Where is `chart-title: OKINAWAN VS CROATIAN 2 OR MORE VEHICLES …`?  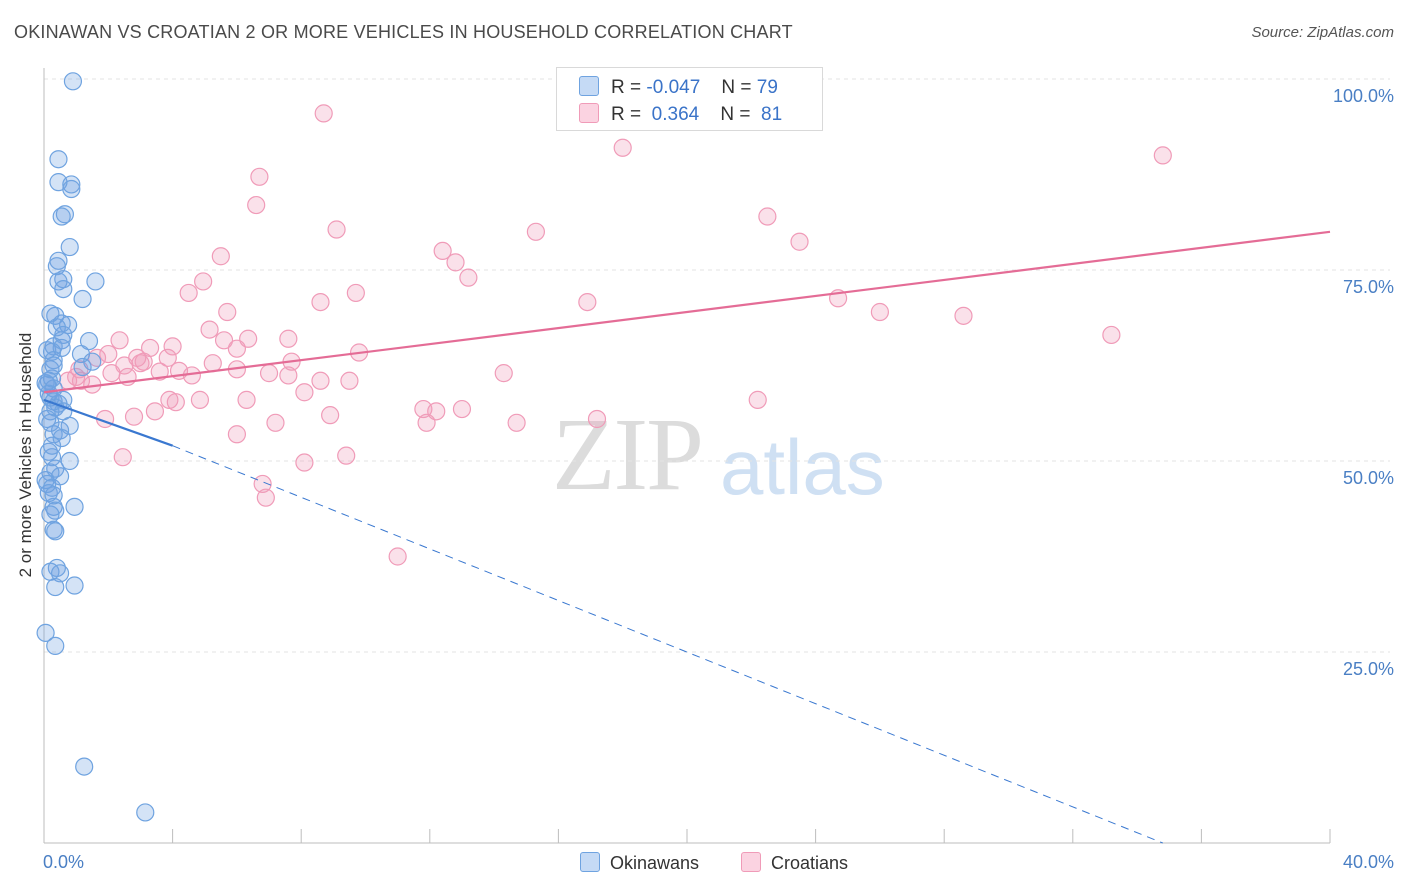 chart-title: OKINAWAN VS CROATIAN 2 OR MORE VEHICLES … is located at coordinates (403, 32).